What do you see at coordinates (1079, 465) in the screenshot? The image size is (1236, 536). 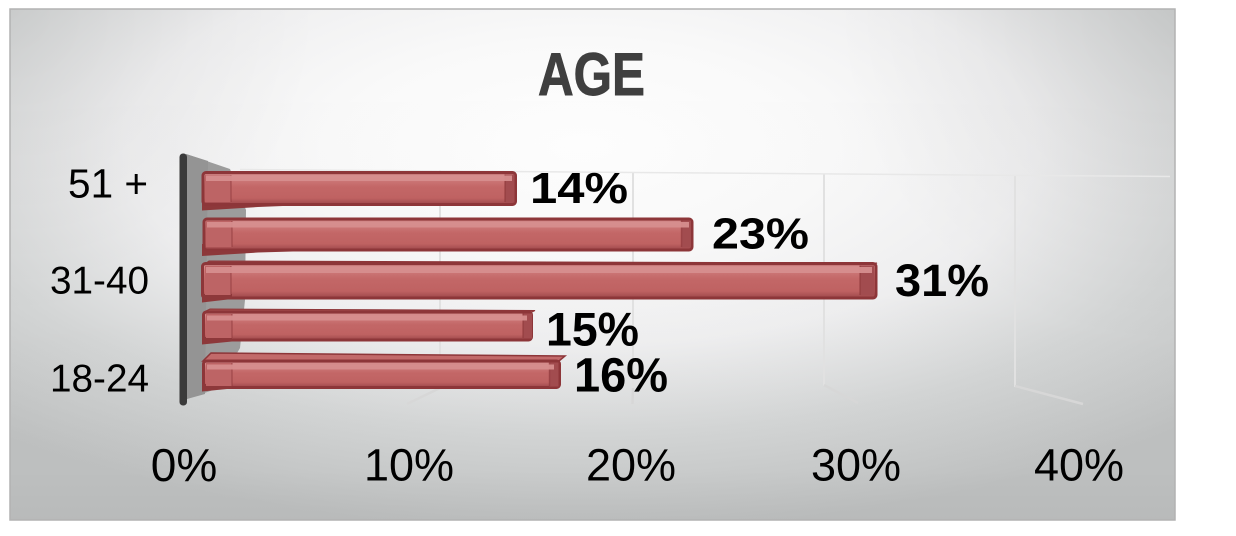 I see `svg-text: 40%` at bounding box center [1079, 465].